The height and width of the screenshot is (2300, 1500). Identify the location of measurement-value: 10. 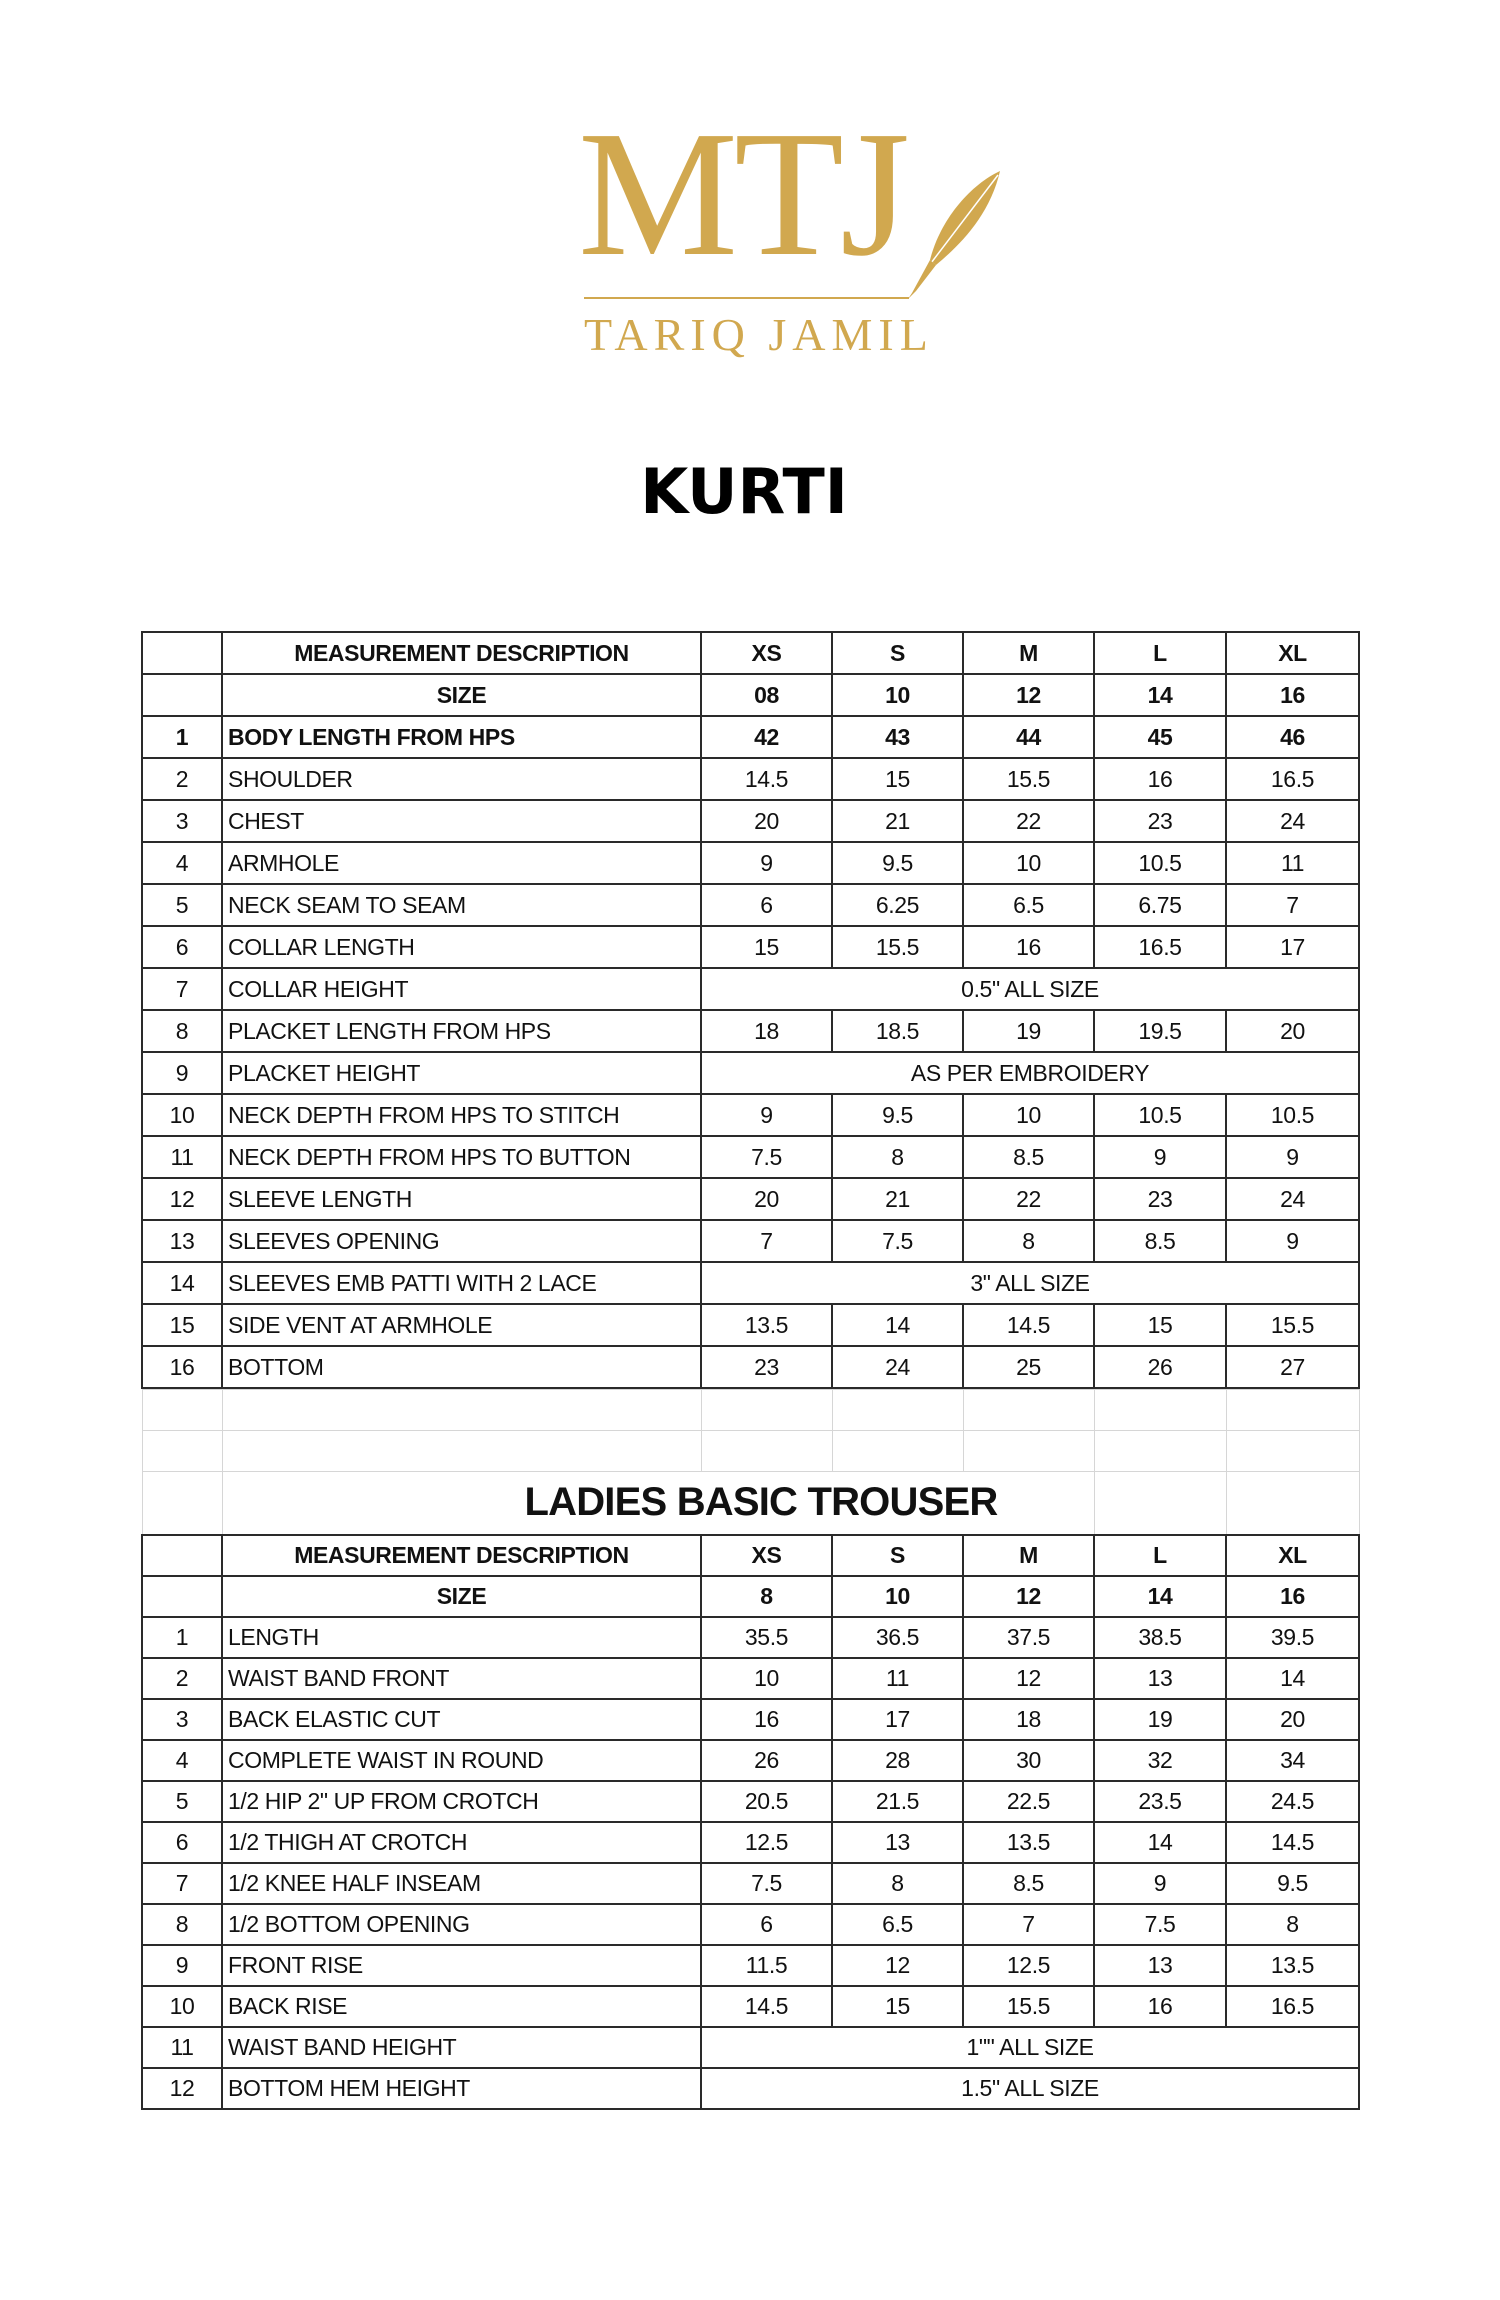
(766, 1678).